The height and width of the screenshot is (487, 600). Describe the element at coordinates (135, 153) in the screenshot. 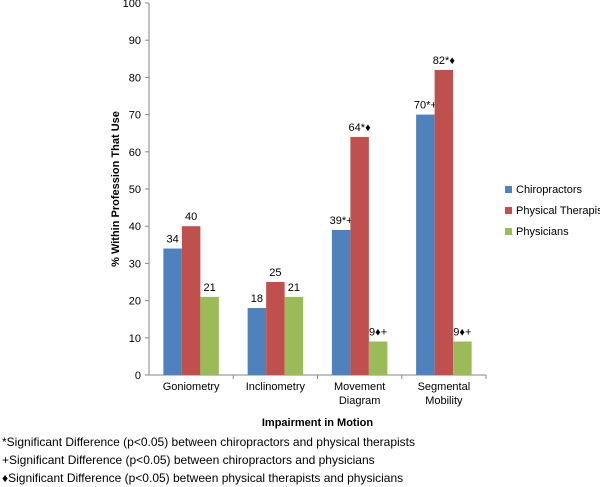

I see `y-tick-label: 60` at that location.